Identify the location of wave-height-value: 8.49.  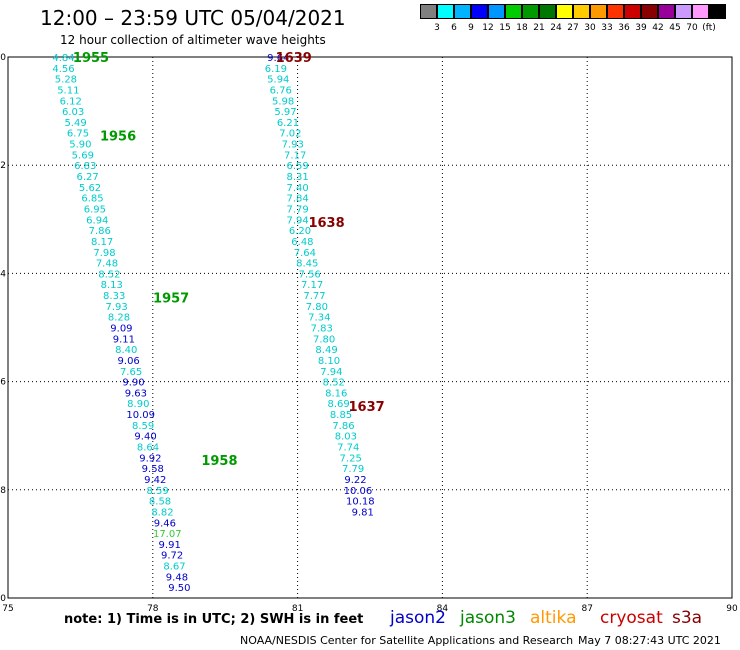
(326, 350).